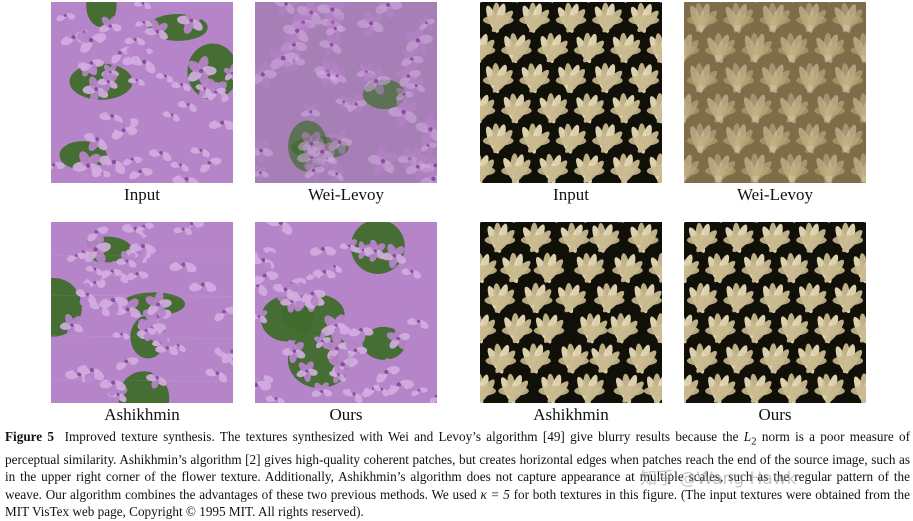 Image resolution: width=913 pixels, height=521 pixels. I want to click on weave-ours-image, so click(775, 312).